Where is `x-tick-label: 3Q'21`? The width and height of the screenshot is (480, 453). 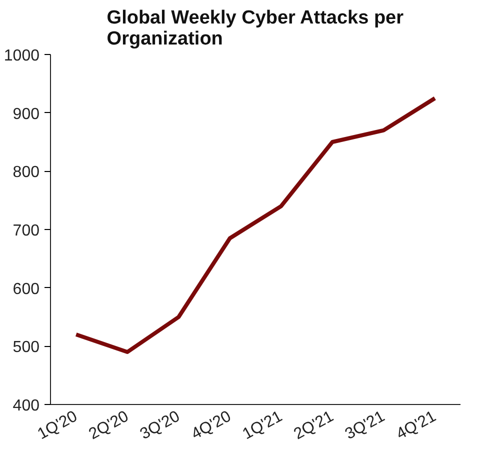
x-tick-label: 3Q'21 is located at coordinates (365, 426).